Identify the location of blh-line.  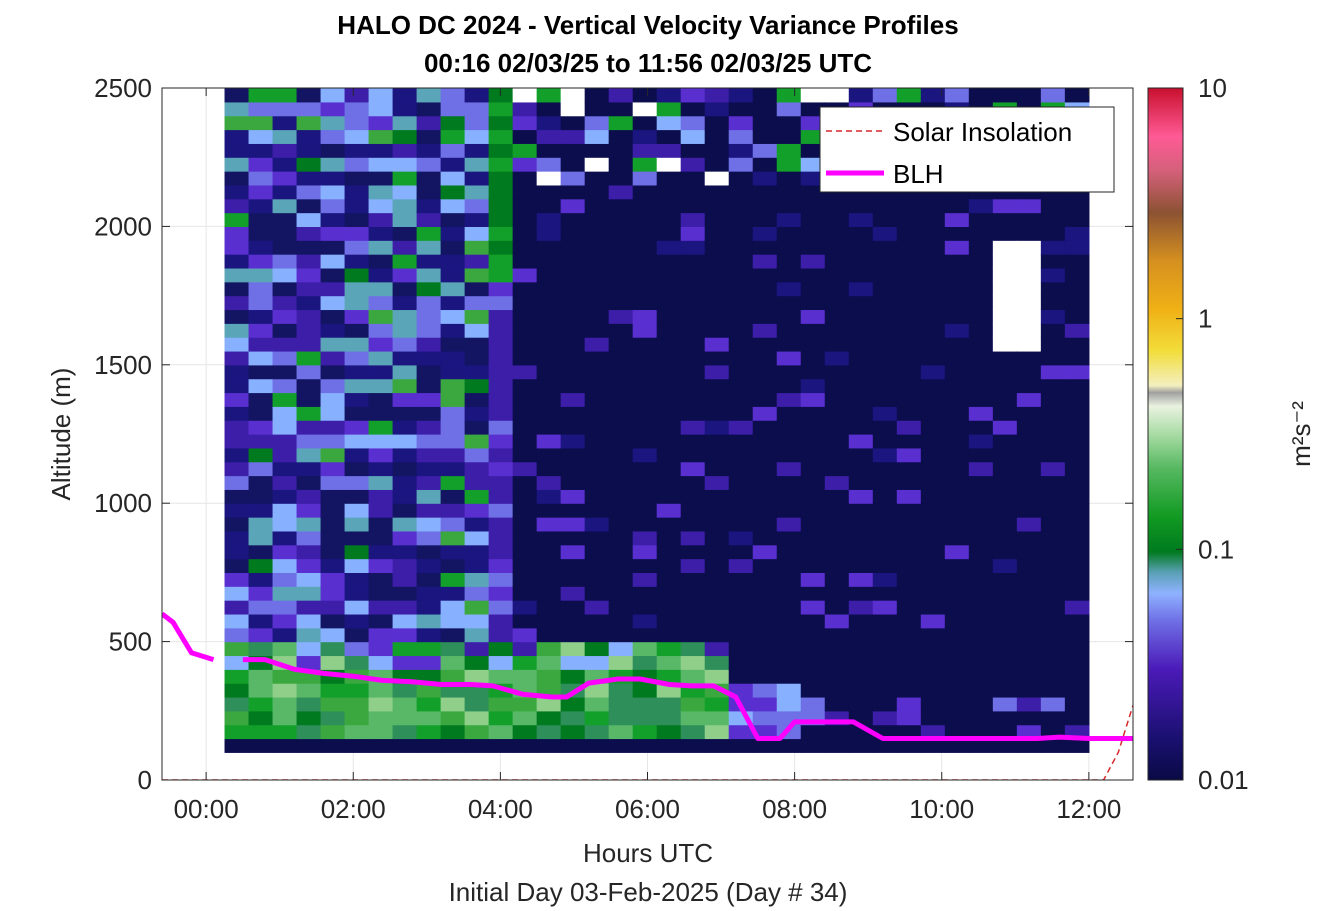
(188, 636).